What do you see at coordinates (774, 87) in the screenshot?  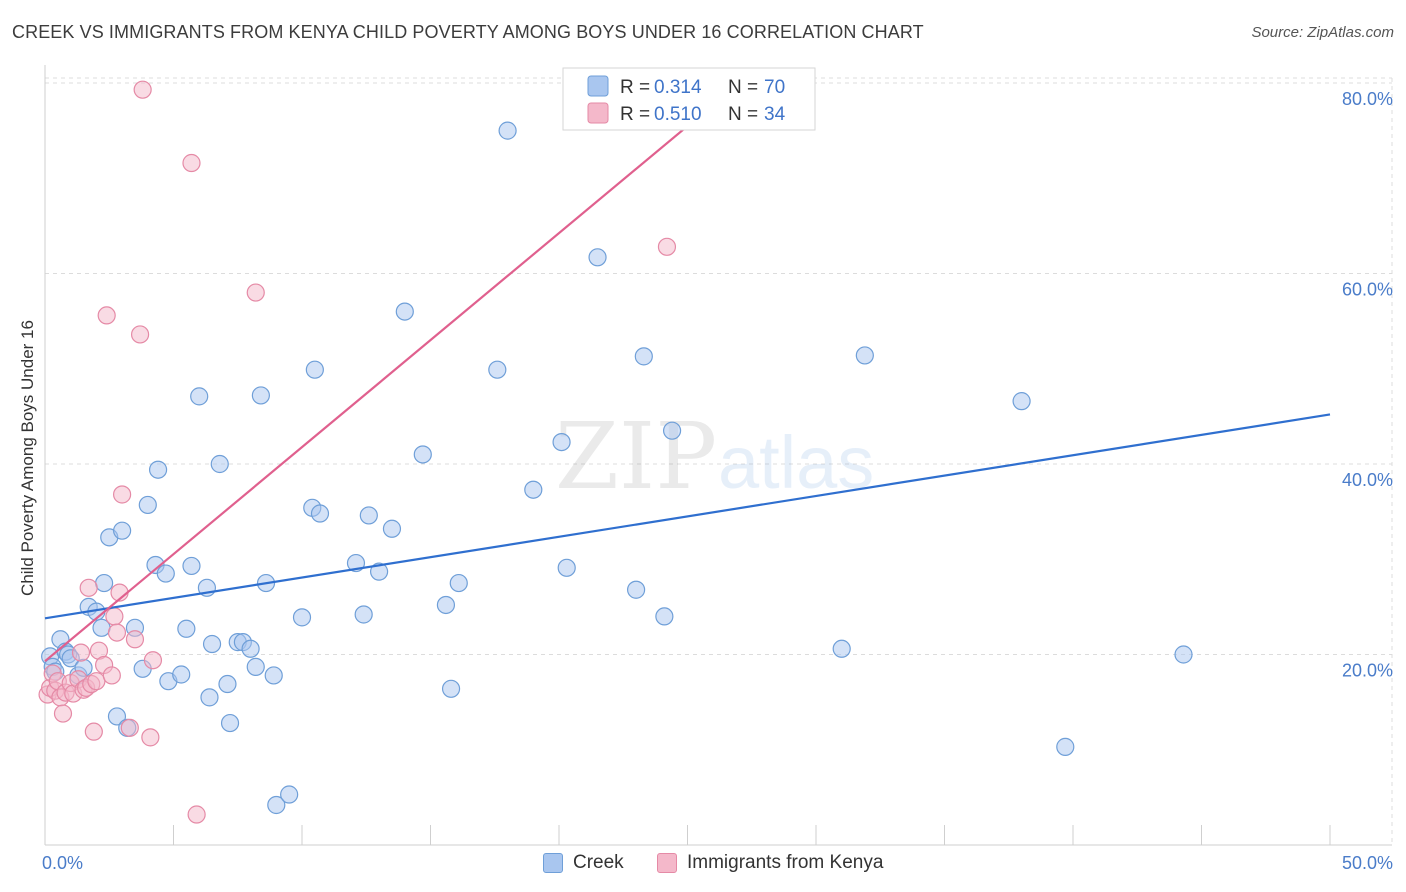 I see `legend-n-value-creek: 70` at bounding box center [774, 87].